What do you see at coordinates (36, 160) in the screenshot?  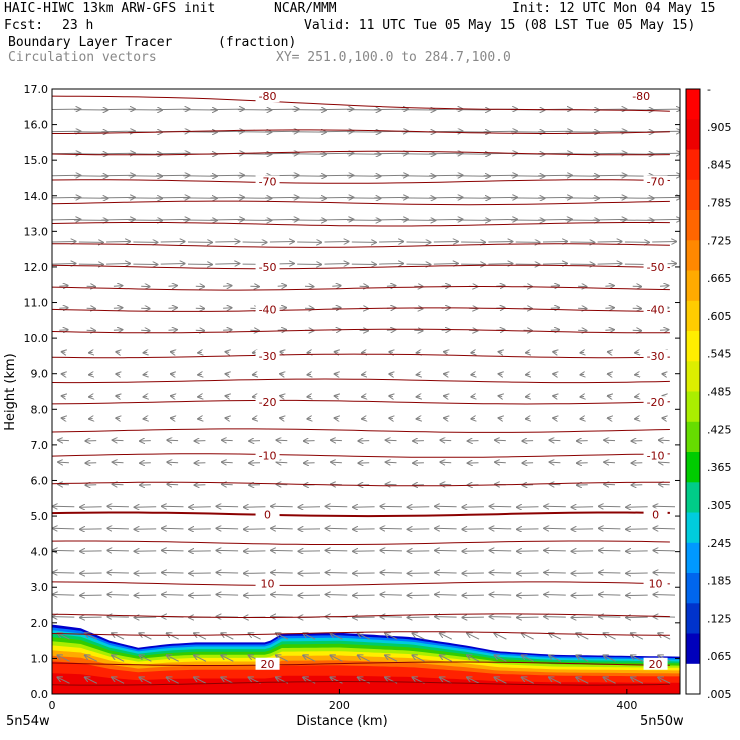 I see `y-tick-label-15: 15.0` at bounding box center [36, 160].